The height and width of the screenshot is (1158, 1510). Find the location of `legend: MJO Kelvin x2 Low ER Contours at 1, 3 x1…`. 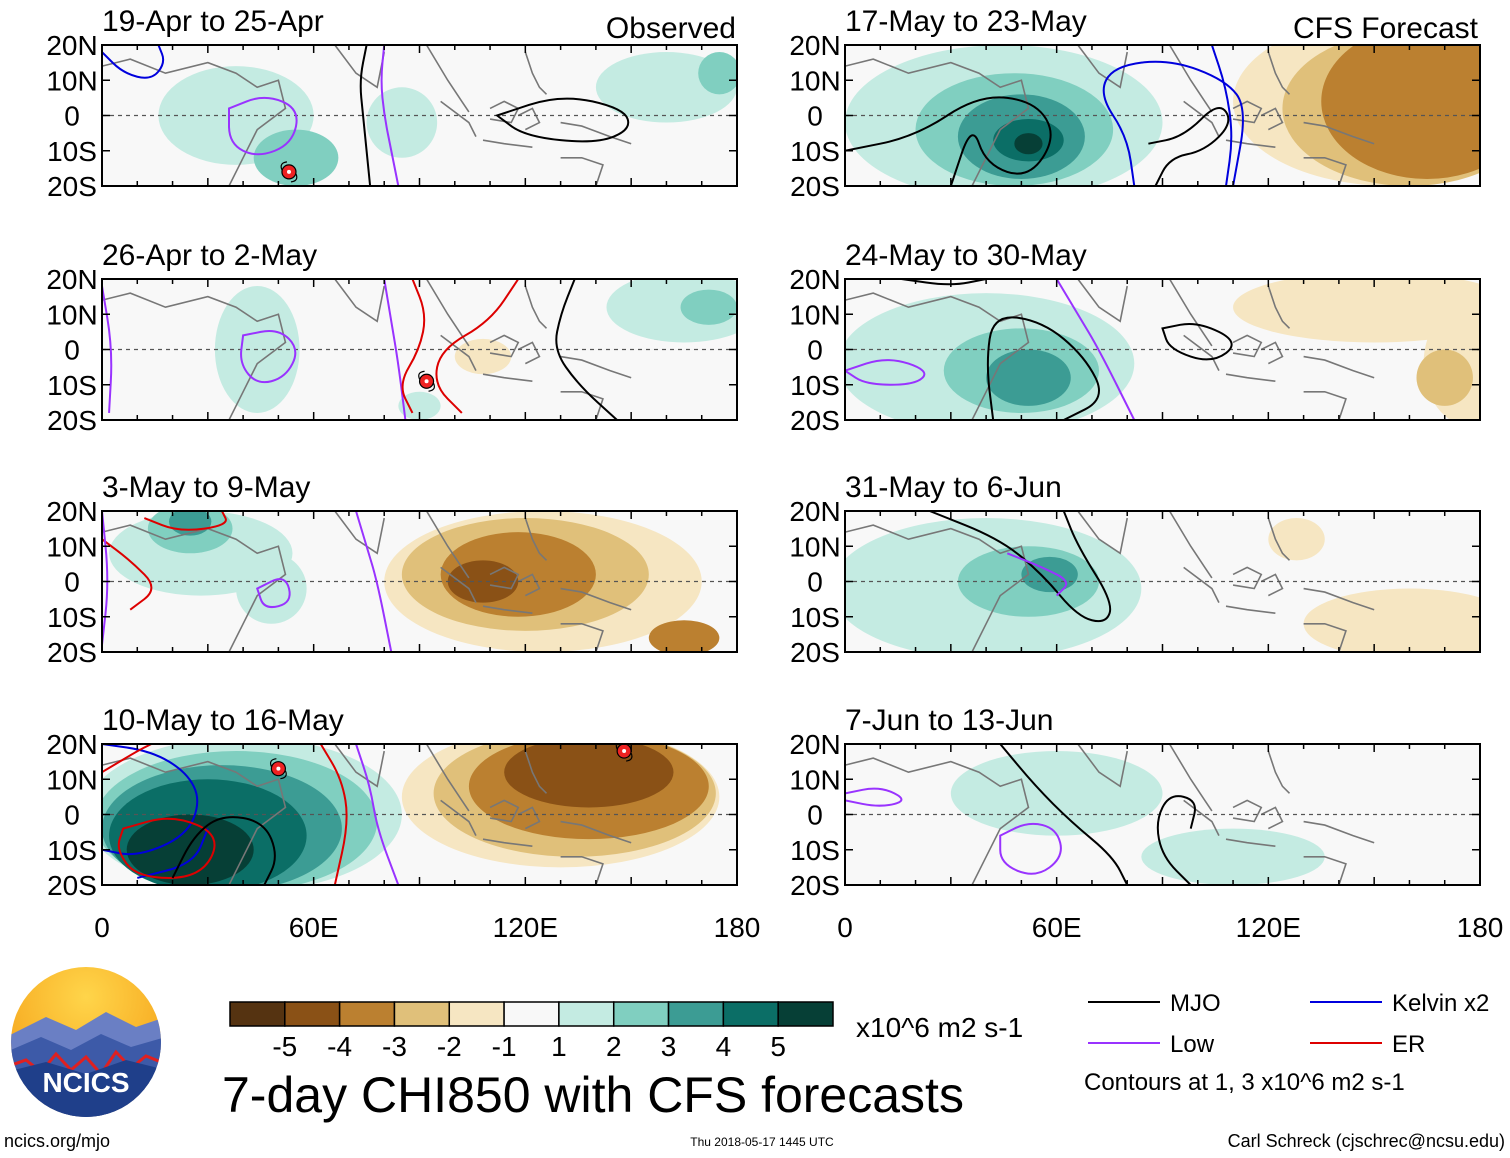

legend: MJO Kelvin x2 Low ER Contours at 1, 3 x1… is located at coordinates (1286, 1043).